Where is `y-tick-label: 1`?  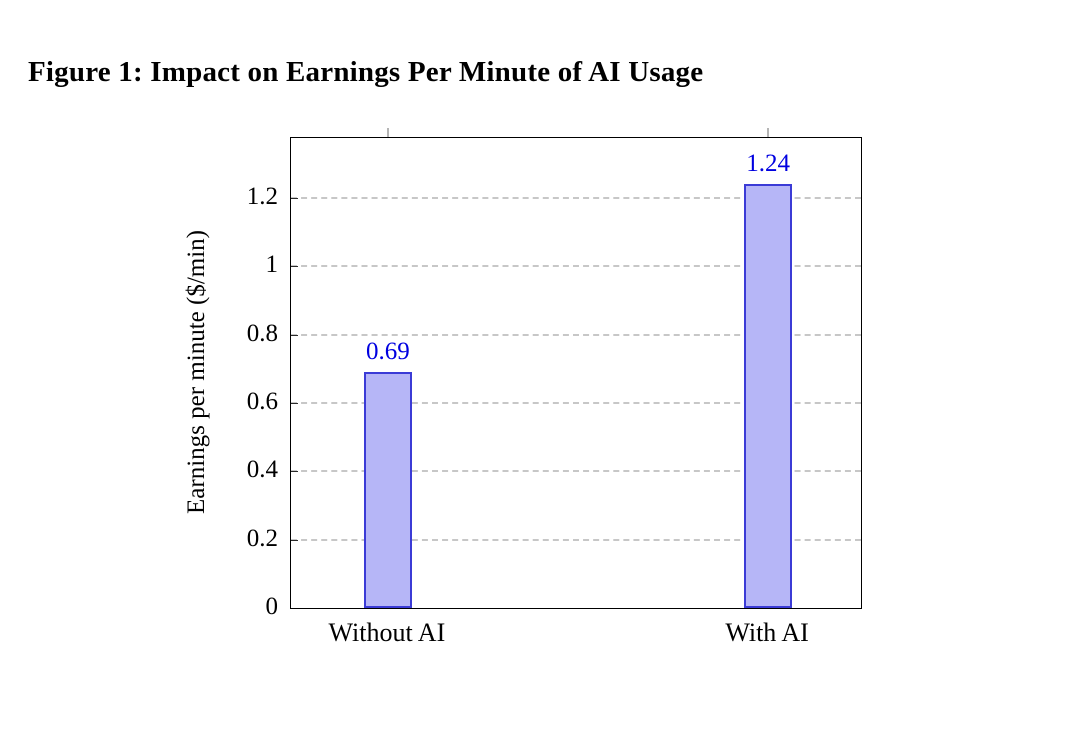 y-tick-label: 1 is located at coordinates (272, 265).